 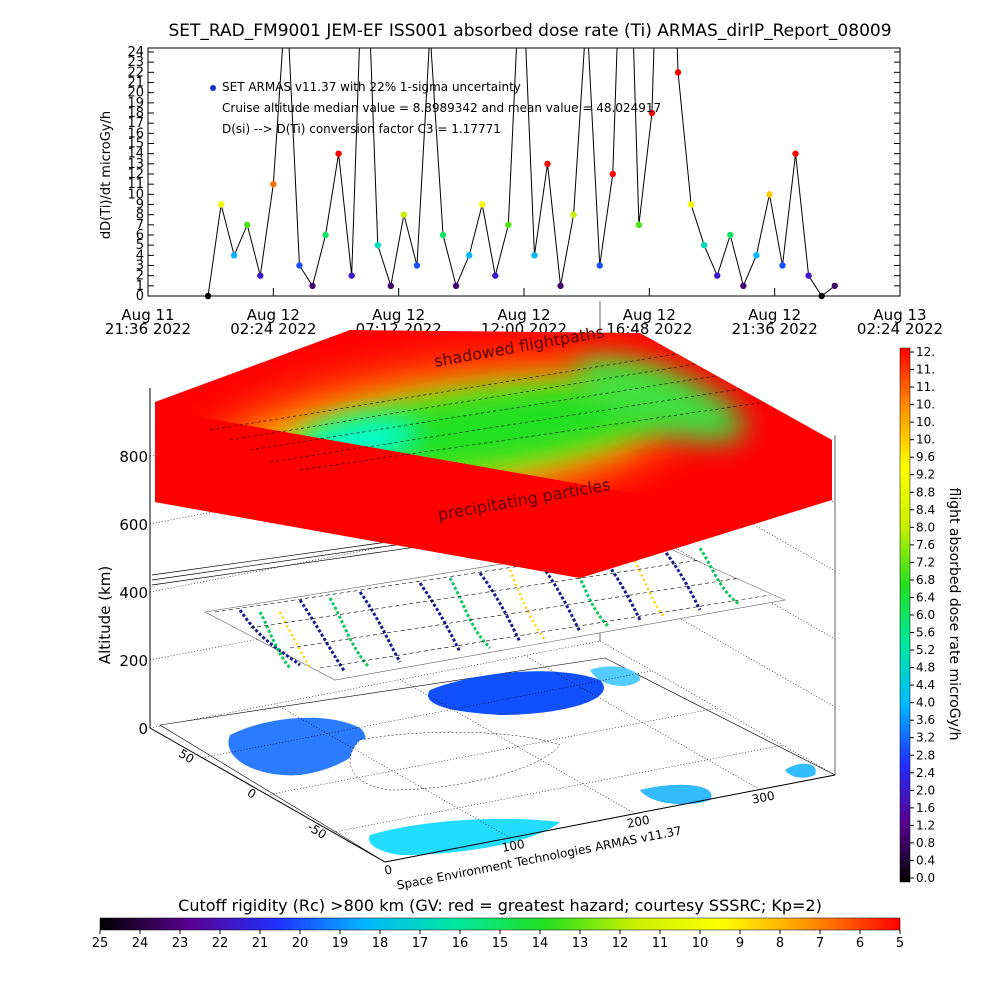 What do you see at coordinates (660, 943) in the screenshot?
I see `colorbar-tick-label: 11` at bounding box center [660, 943].